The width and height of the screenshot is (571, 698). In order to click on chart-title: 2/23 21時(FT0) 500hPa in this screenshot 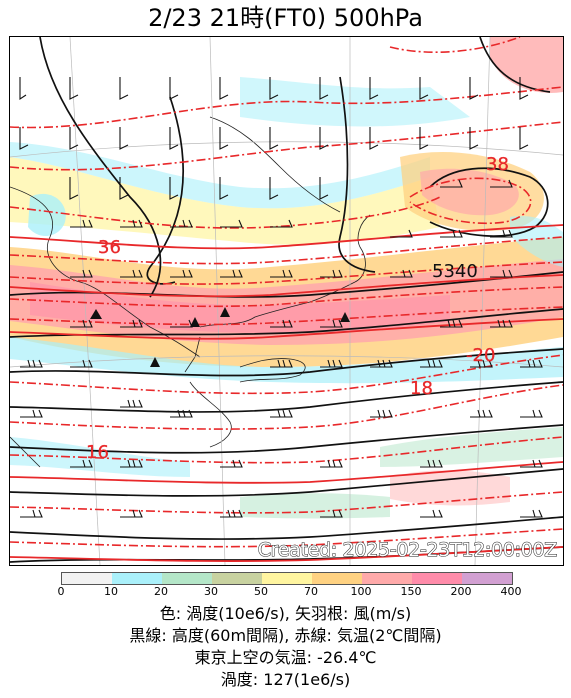, I will do `click(285, 18)`.